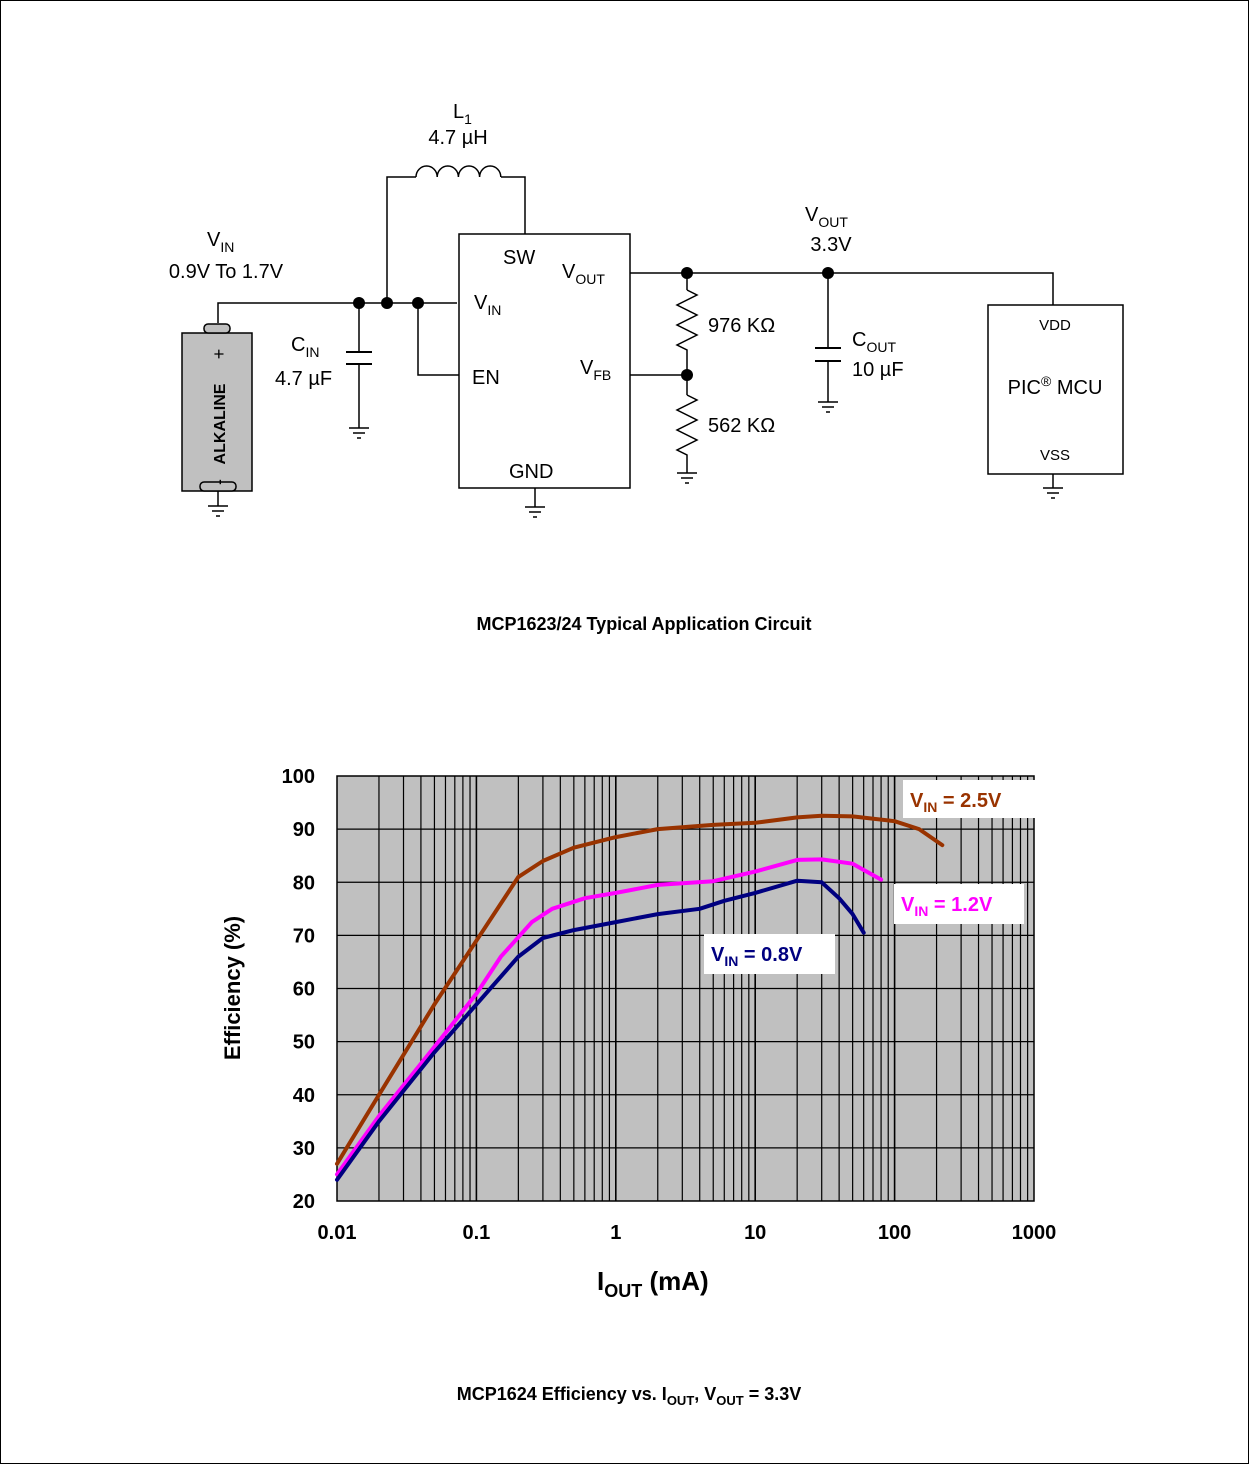 The width and height of the screenshot is (1249, 1464). I want to click on l1-value: 4.7 µH, so click(457, 138).